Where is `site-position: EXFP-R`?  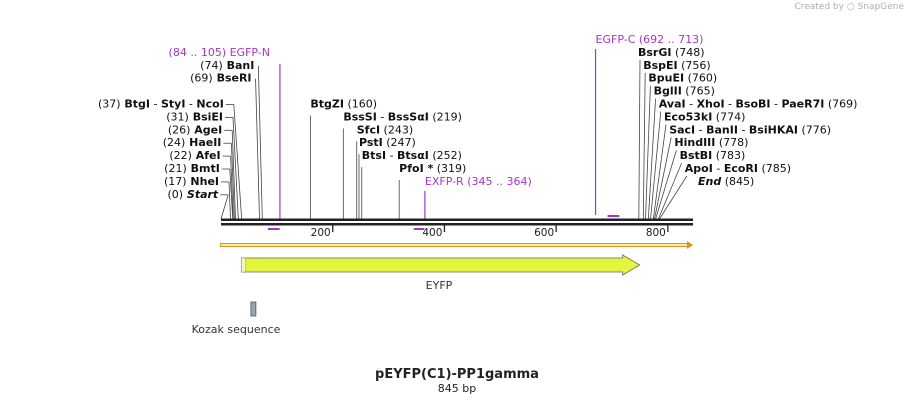
site-position: EXFP-R is located at coordinates (444, 181).